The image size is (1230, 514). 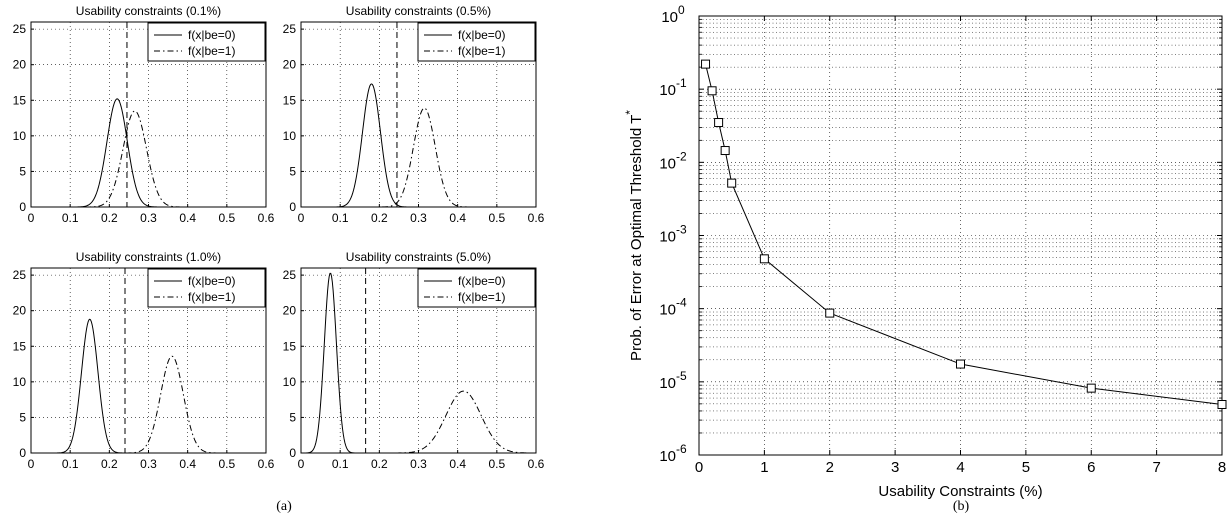 I want to click on subplot-title: Usability constraints (0.5%), so click(x=418, y=11).